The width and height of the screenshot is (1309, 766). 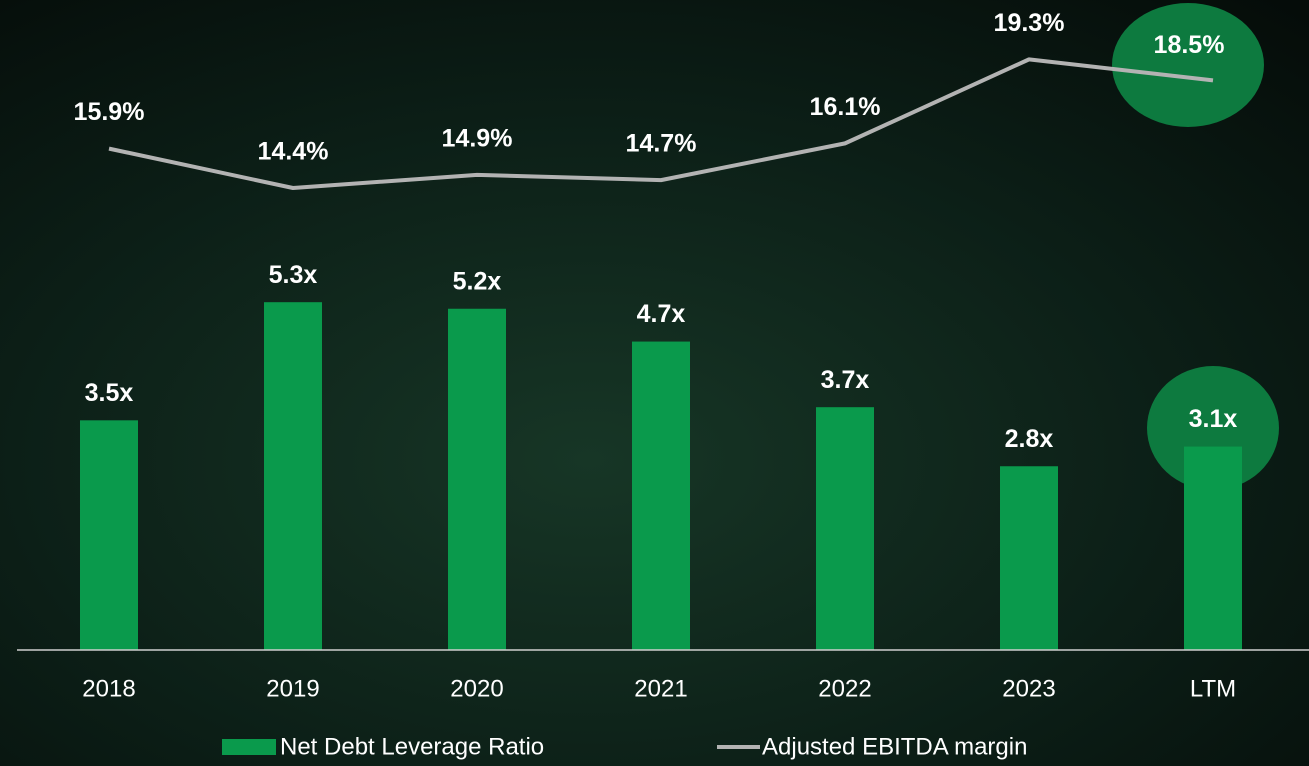 I want to click on x-tick-label: 2022, so click(x=844, y=688).